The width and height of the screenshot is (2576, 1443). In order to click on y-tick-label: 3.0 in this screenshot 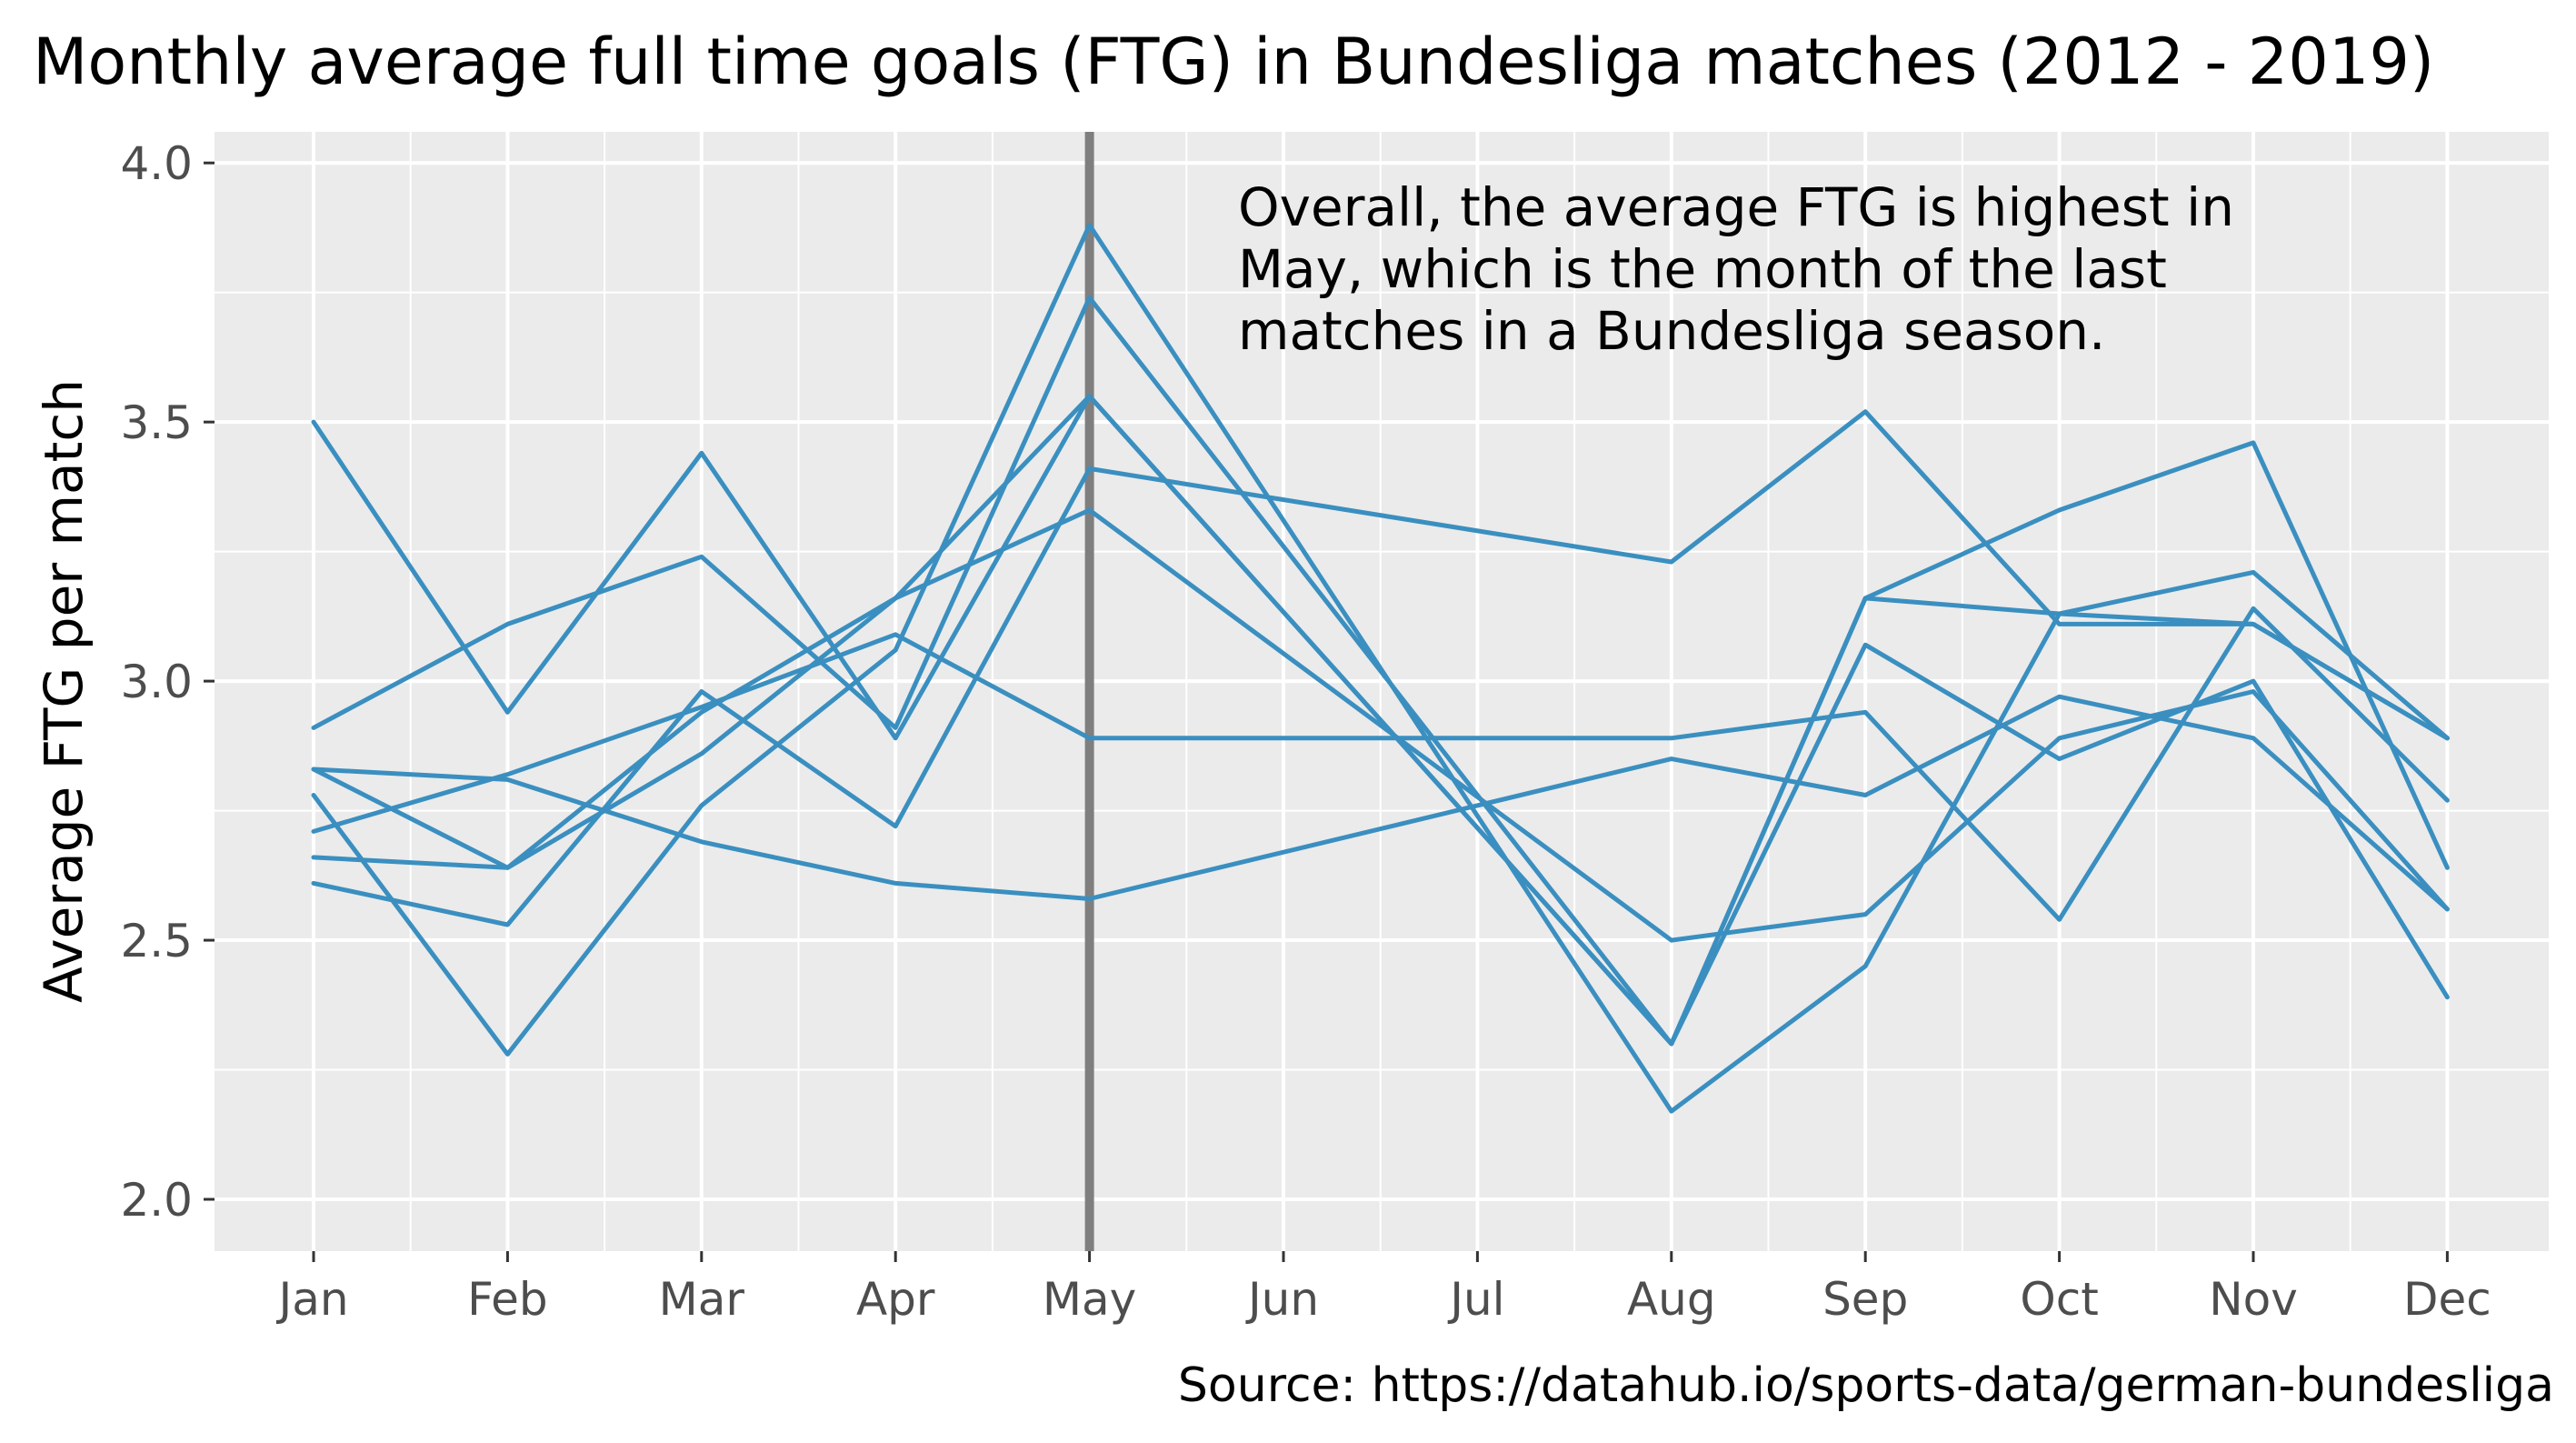, I will do `click(156, 682)`.